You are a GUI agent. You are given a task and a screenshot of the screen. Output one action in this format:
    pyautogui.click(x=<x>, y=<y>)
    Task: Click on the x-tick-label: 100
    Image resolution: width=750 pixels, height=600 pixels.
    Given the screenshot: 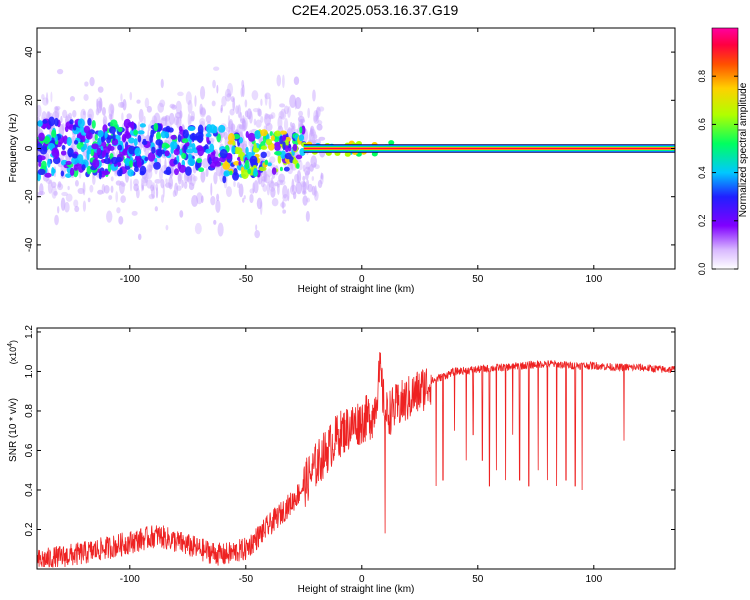 What is the action you would take?
    pyautogui.click(x=593, y=279)
    